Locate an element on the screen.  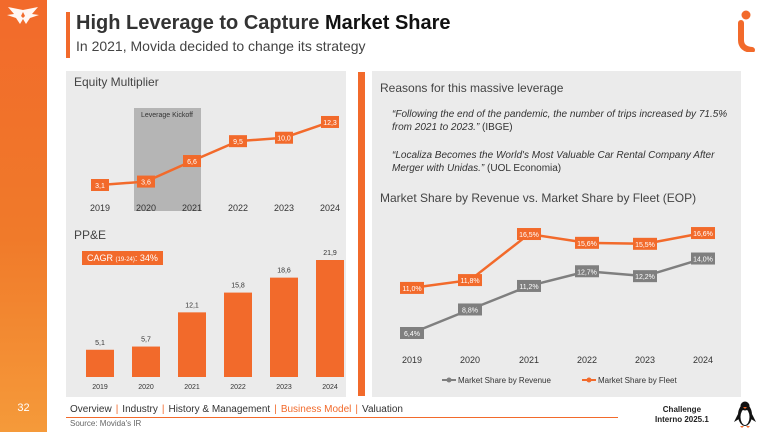
ppe-bar-2022 is located at coordinates (238, 334).